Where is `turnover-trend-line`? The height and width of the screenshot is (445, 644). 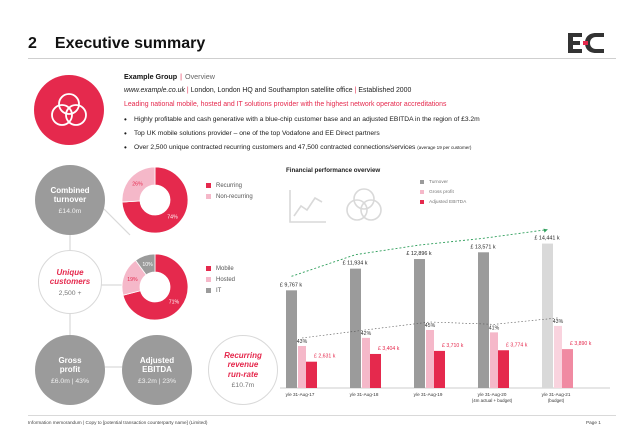 turnover-trend-line is located at coordinates (419, 253).